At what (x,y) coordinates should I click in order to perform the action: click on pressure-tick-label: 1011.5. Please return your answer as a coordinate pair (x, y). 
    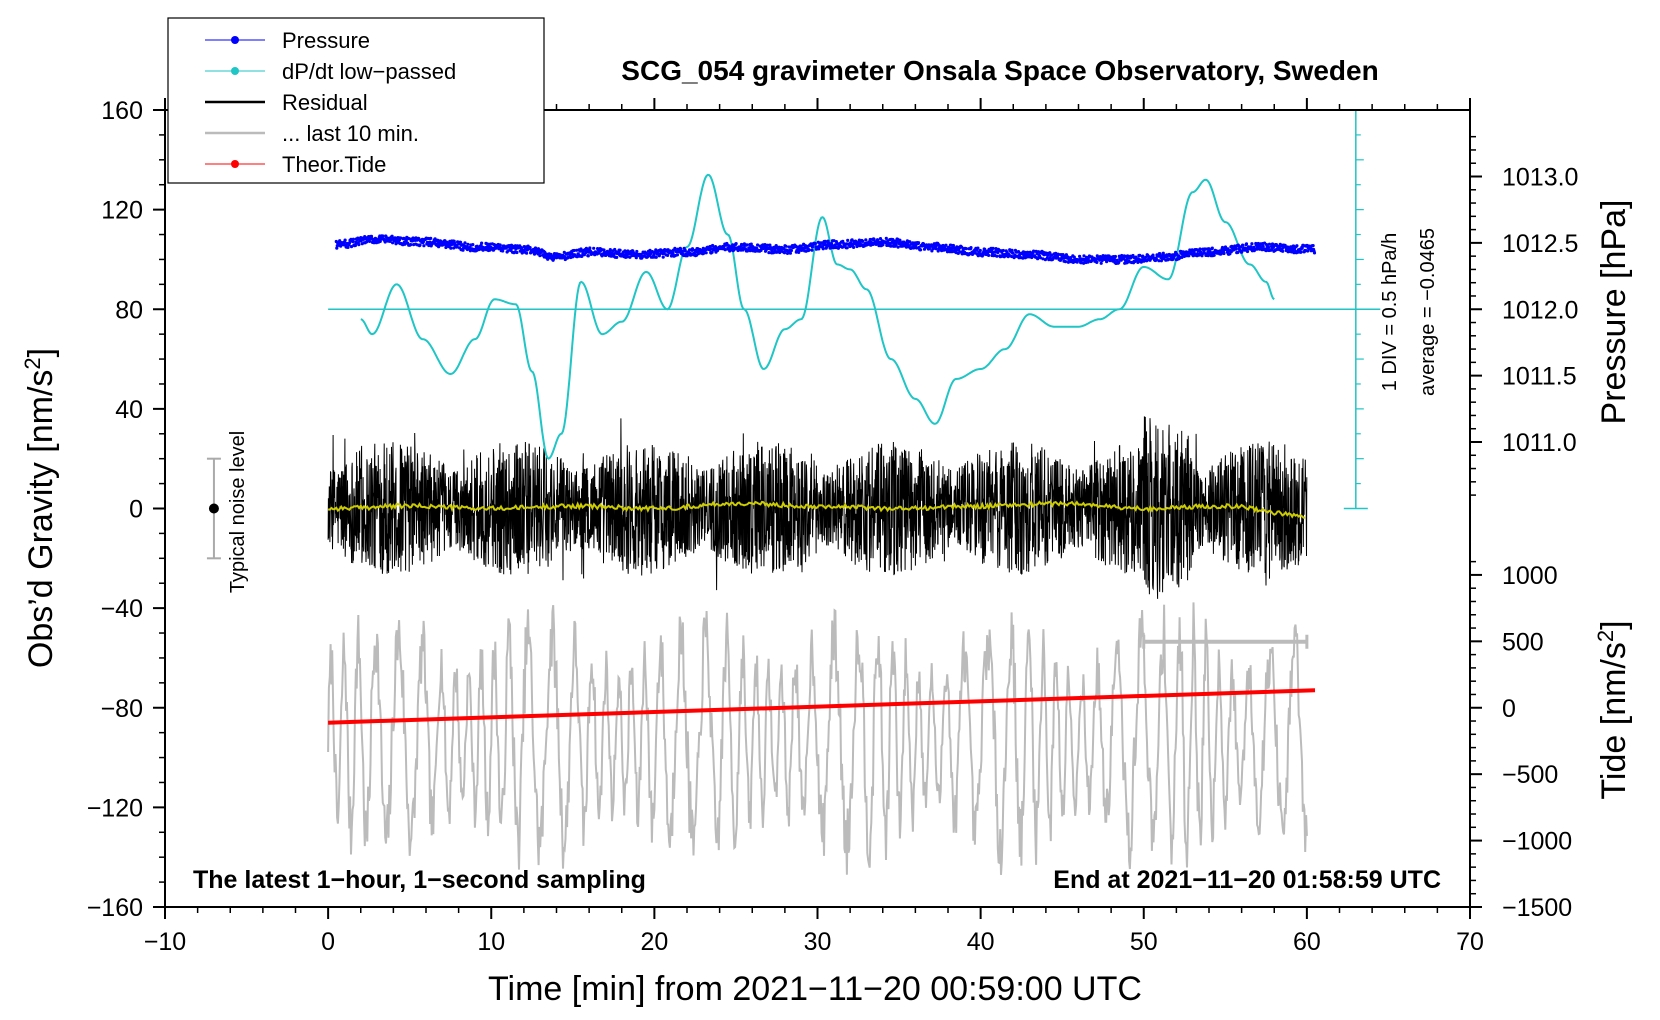
    Looking at the image, I should click on (1539, 377).